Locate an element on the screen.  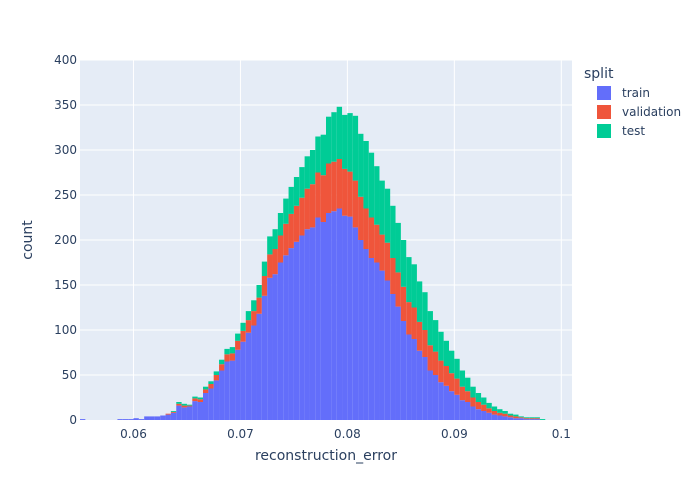
legend: split train validation test is located at coordinates (632, 102).